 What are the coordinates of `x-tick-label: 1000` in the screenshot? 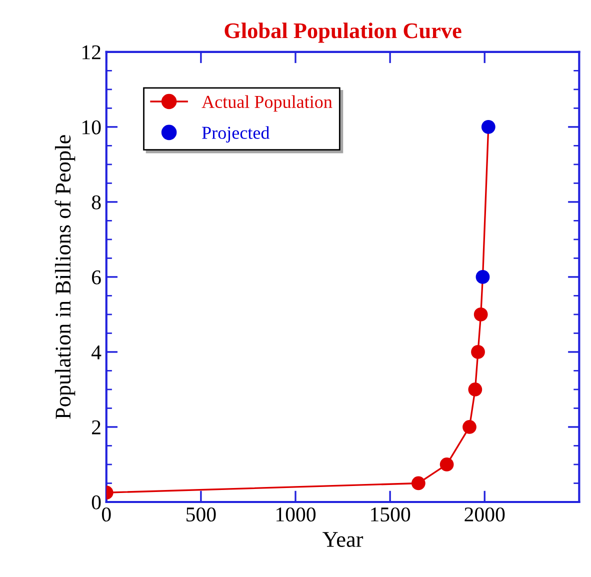 It's located at (296, 514).